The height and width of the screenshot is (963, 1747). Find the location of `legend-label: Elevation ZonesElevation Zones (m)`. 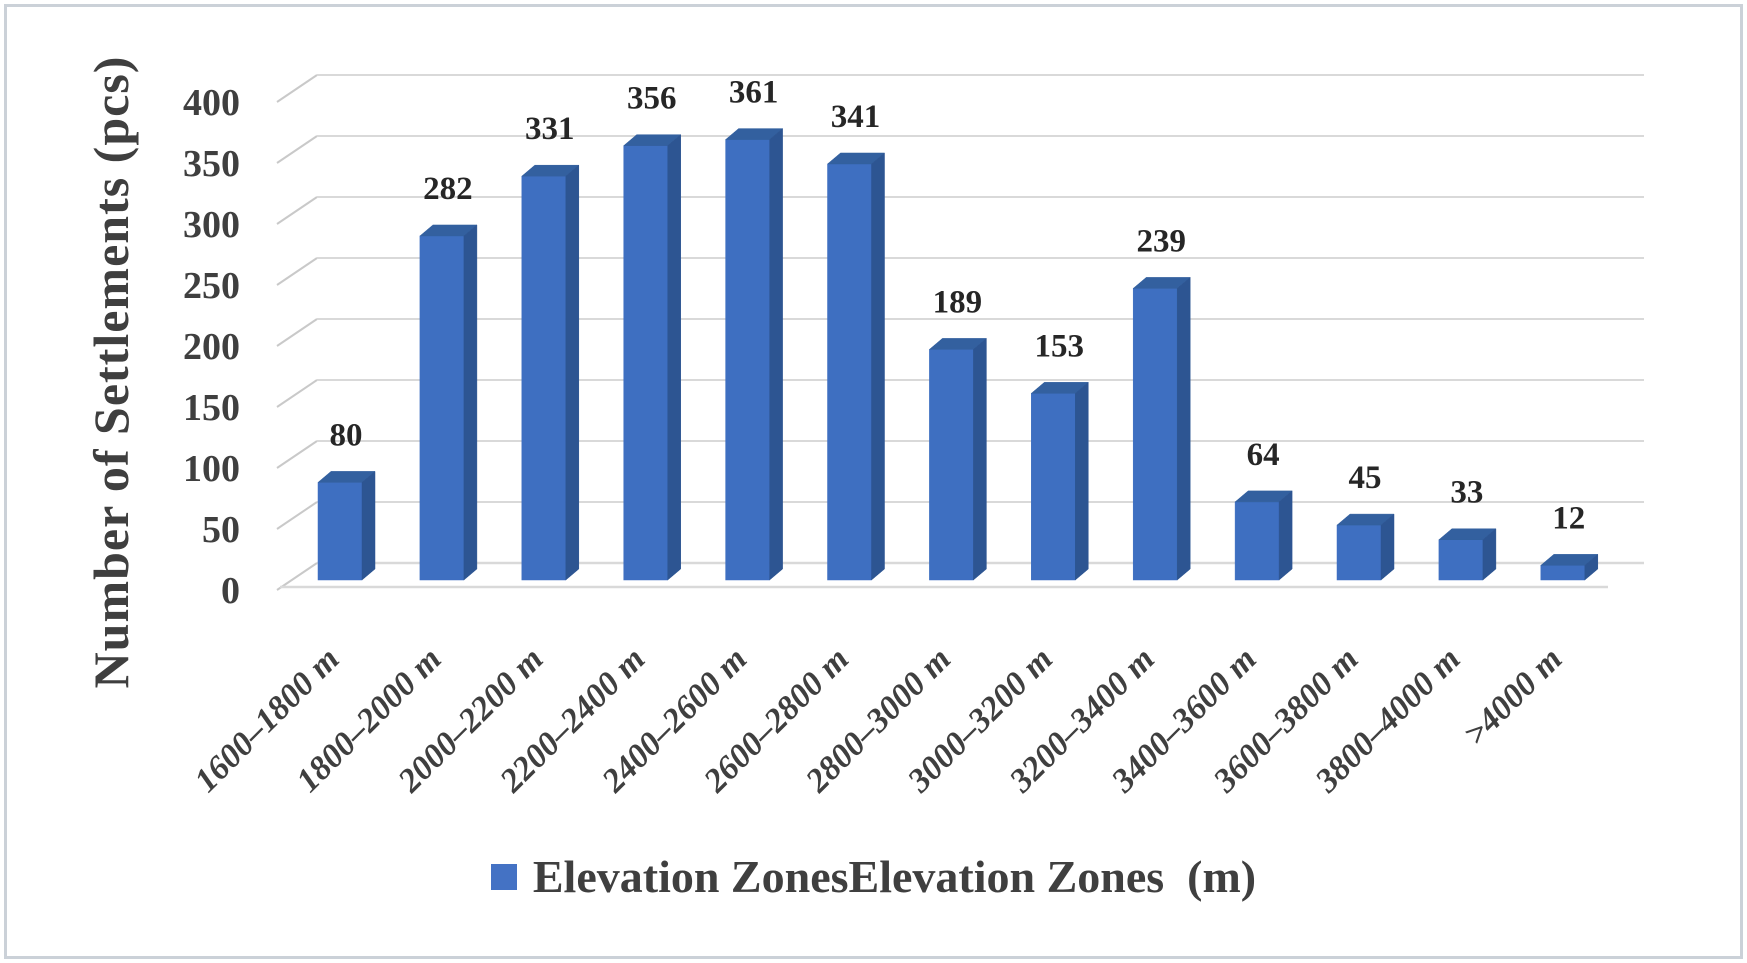

legend-label: Elevation ZonesElevation Zones (m) is located at coordinates (894, 876).